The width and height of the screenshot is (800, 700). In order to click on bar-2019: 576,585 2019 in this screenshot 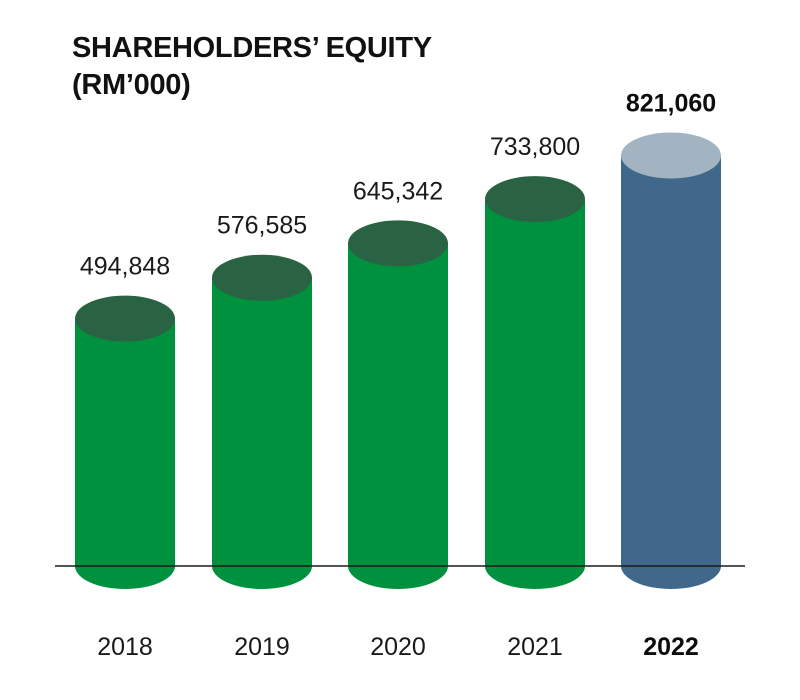, I will do `click(262, 436)`.